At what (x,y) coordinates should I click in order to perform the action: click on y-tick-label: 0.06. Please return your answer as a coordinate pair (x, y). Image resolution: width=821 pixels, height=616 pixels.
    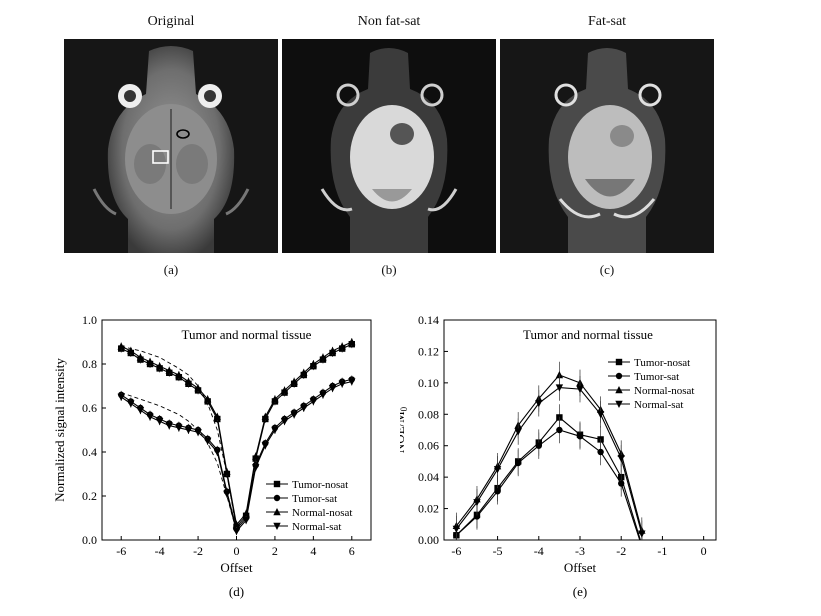
    Looking at the image, I should click on (428, 446).